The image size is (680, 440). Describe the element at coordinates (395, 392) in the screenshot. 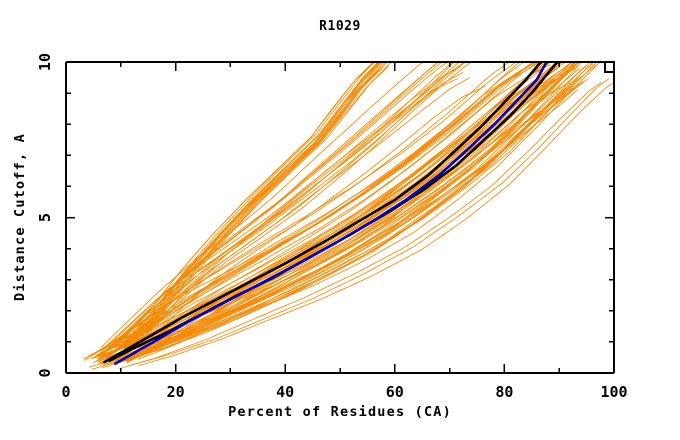

I see `x-tick-label: 60` at that location.